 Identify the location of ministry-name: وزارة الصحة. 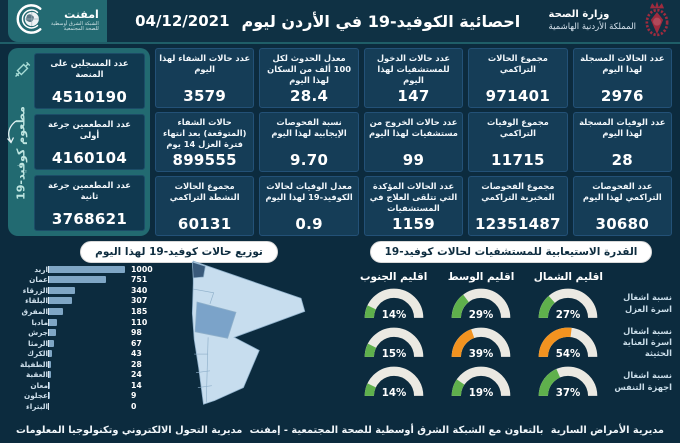
(579, 15).